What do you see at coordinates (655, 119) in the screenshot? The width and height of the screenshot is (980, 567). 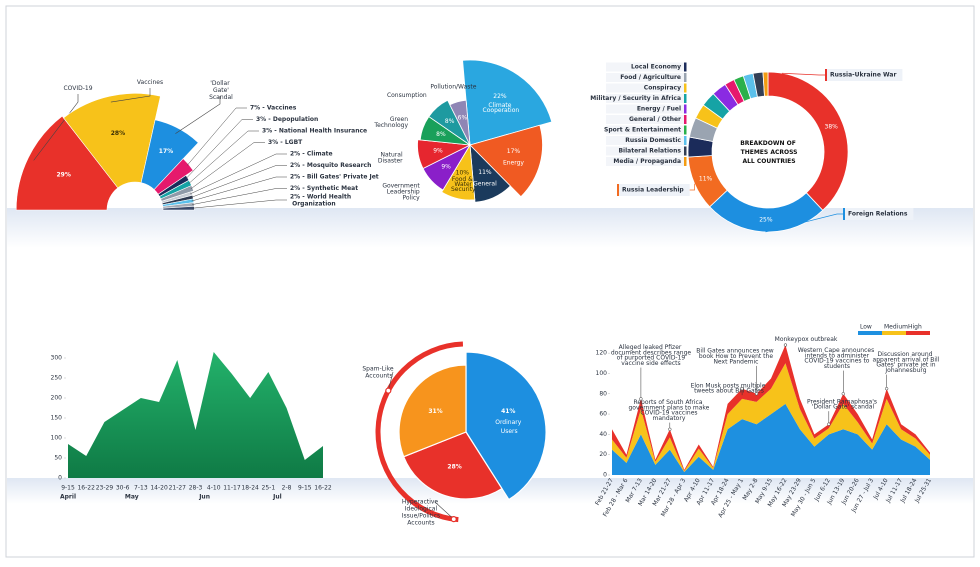 I see `legend-label: General / Other` at bounding box center [655, 119].